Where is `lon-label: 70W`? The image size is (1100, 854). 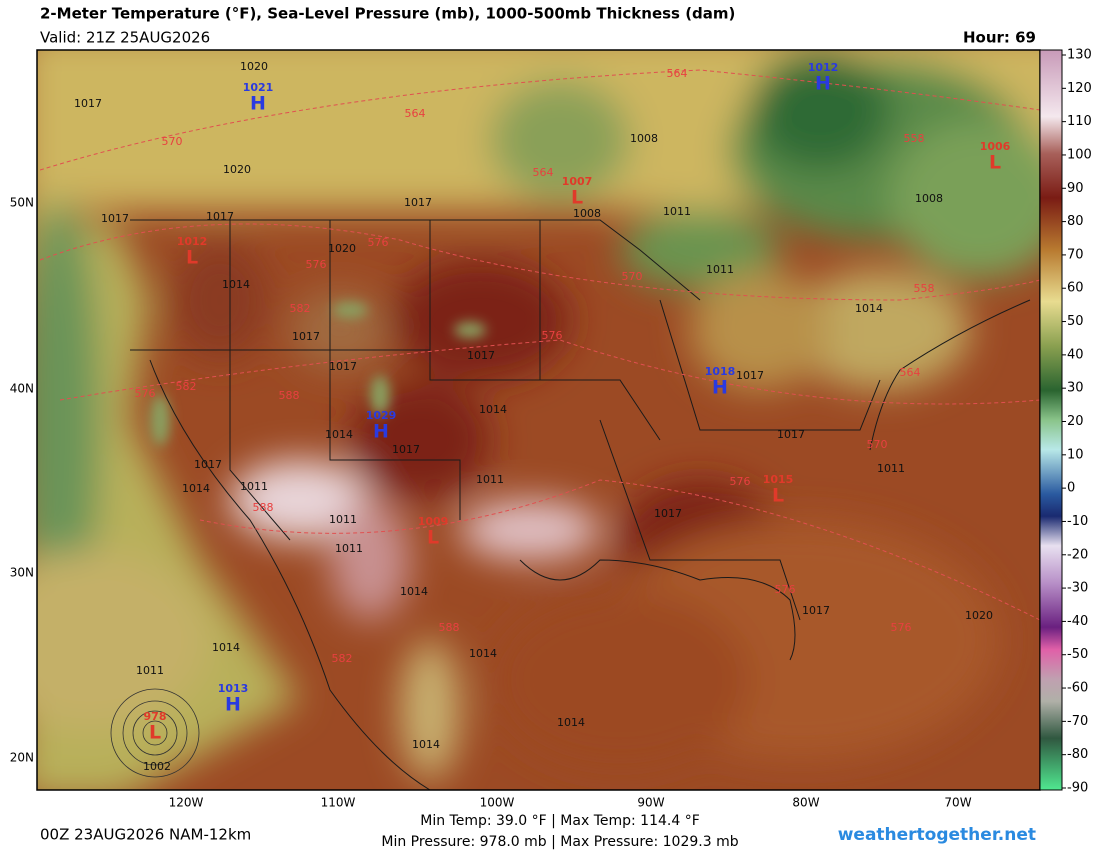 lon-label: 70W is located at coordinates (957, 803).